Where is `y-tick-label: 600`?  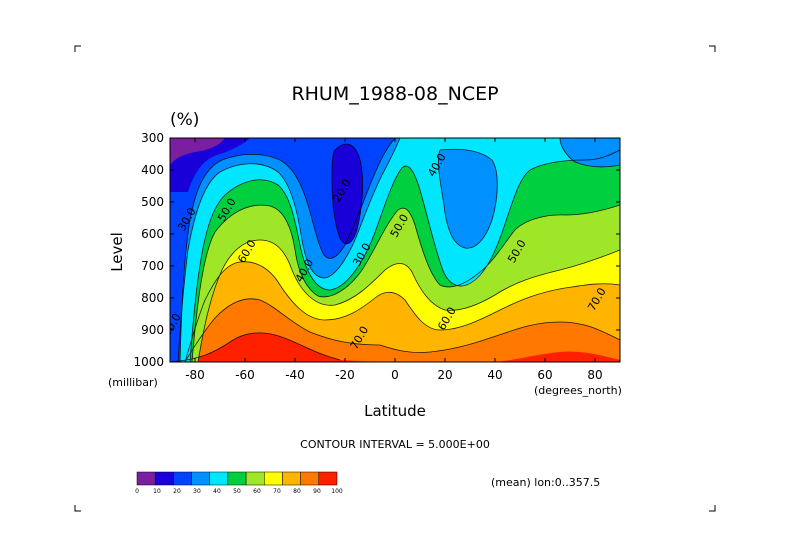
y-tick-label: 600 is located at coordinates (152, 234).